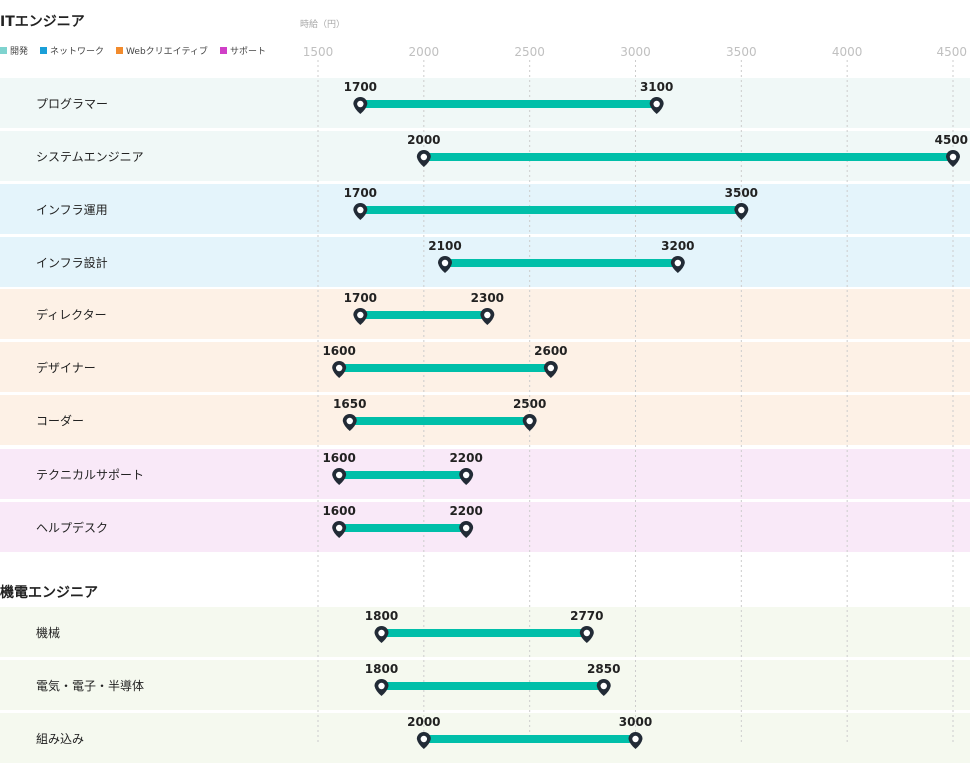 This screenshot has width=970, height=763. Describe the element at coordinates (318, 52) in the screenshot. I see `x-tick-label: 1500` at that location.